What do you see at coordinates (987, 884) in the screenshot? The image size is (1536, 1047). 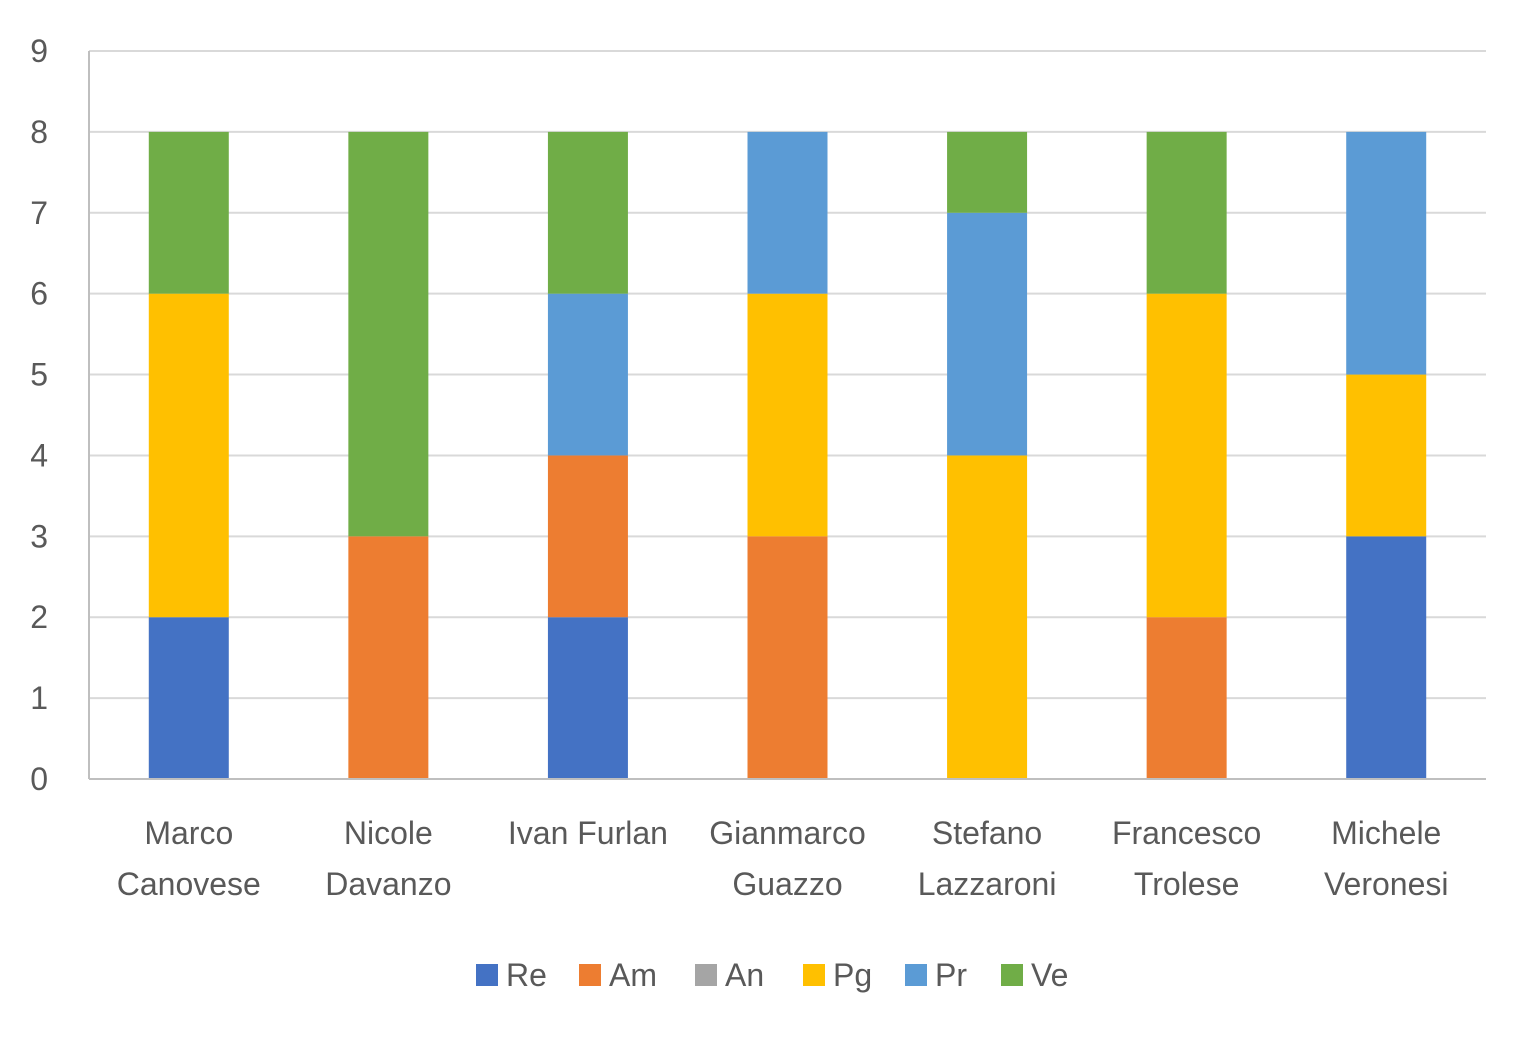 I see `x-category-label-line: Lazzaroni` at bounding box center [987, 884].